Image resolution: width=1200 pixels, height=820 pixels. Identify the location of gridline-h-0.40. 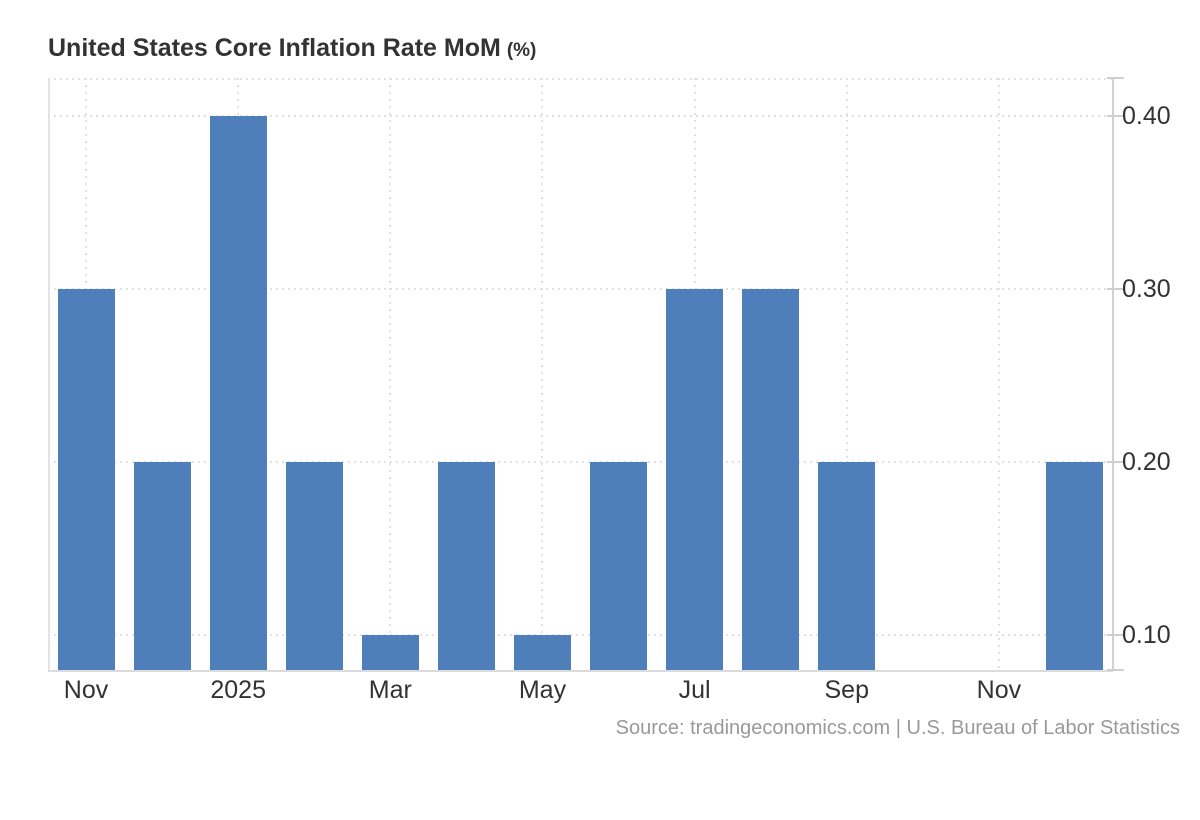
(580, 116).